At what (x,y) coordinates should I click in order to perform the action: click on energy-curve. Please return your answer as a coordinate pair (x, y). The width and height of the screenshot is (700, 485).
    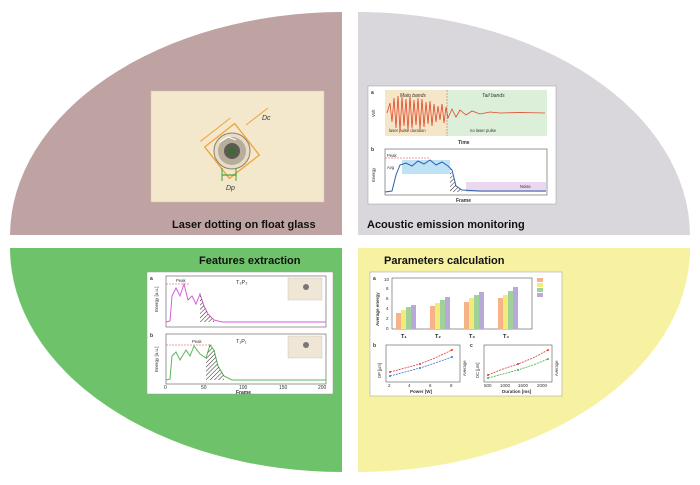
    Looking at the image, I should click on (465, 176).